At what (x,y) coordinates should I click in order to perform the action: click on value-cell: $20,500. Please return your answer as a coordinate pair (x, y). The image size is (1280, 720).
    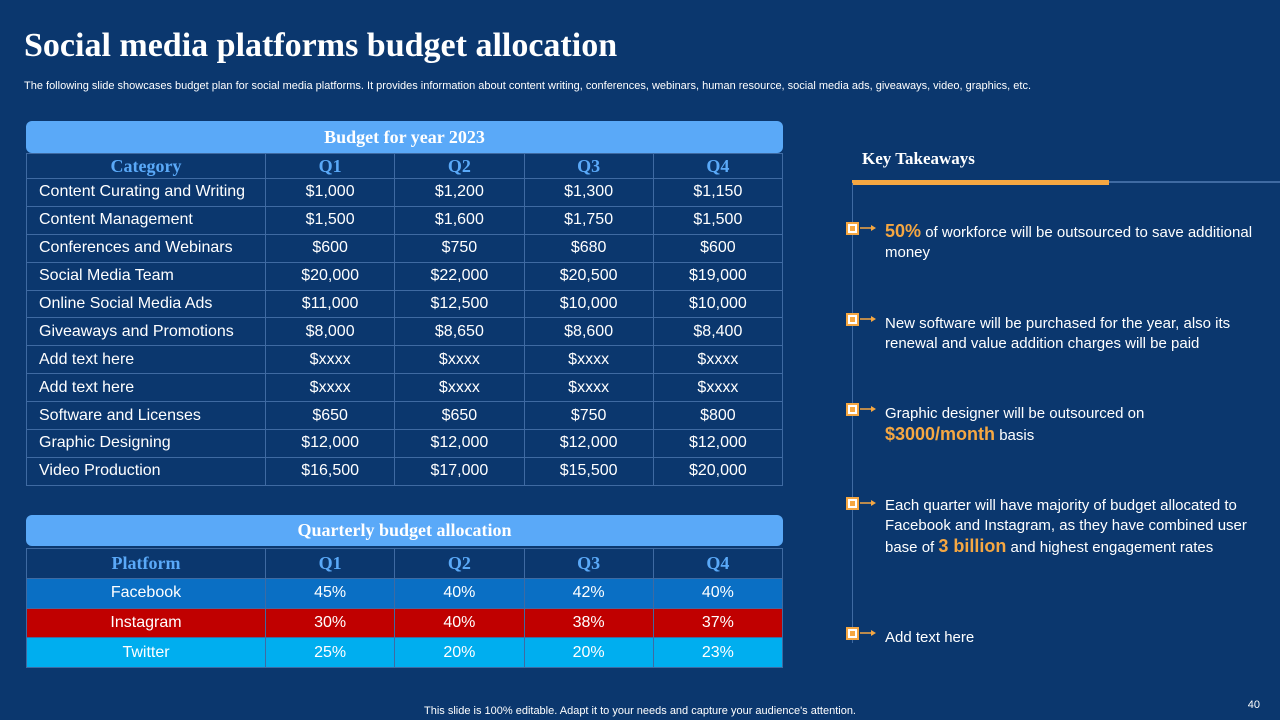
    Looking at the image, I should click on (588, 276).